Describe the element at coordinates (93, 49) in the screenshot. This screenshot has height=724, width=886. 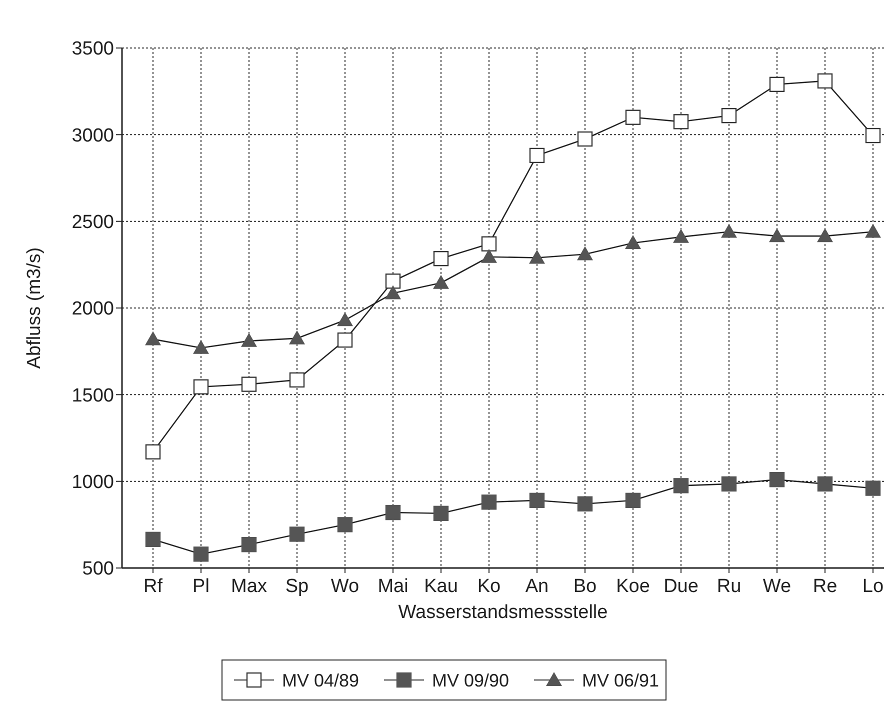
I see `y-tick-label: 3500` at that location.